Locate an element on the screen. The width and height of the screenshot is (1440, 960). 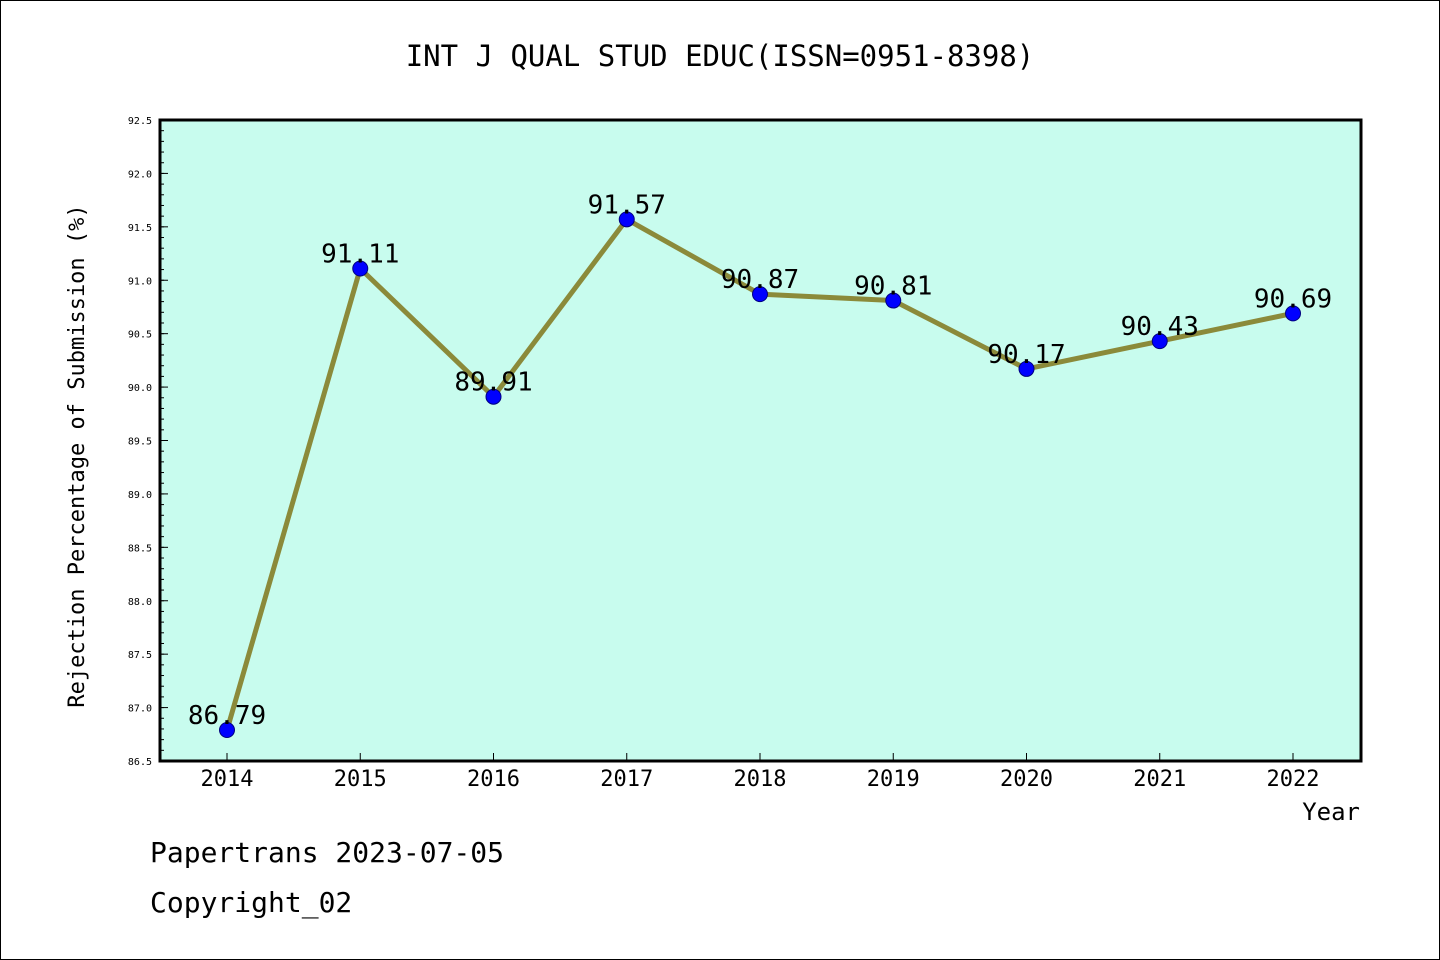
data-label: 89.91 is located at coordinates (493, 383).